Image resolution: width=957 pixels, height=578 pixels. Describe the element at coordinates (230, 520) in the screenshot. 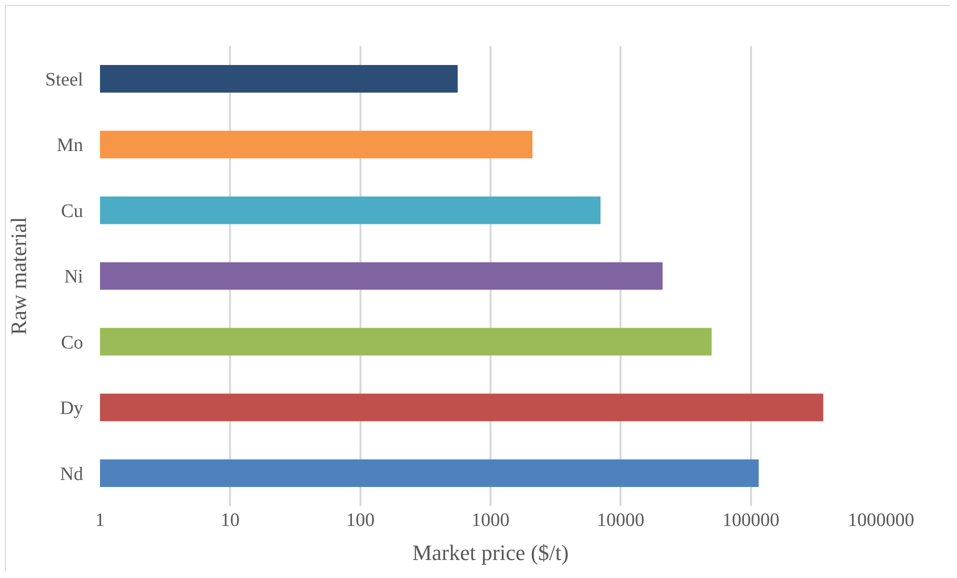

I see `x-tick-label: 10` at that location.